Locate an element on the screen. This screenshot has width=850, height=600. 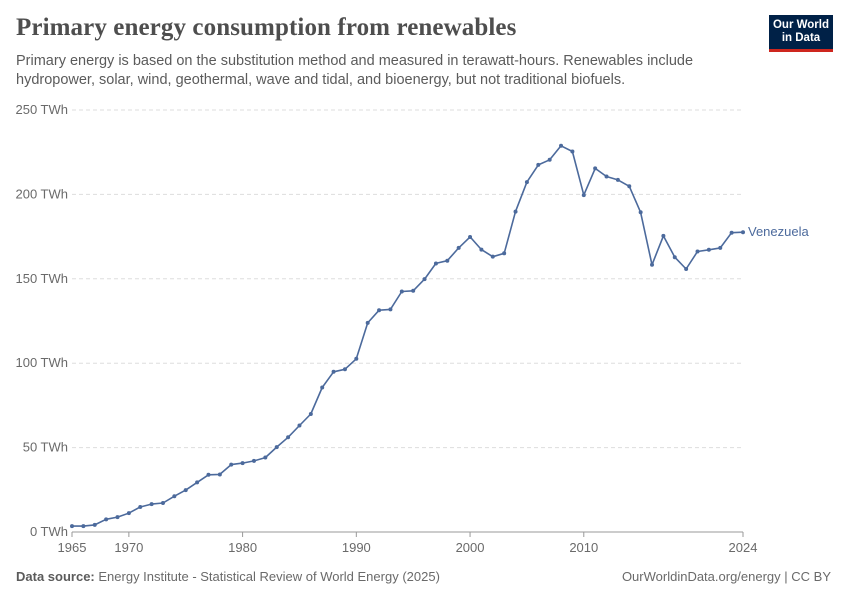
logo-line-2: in Data is located at coordinates (801, 38).